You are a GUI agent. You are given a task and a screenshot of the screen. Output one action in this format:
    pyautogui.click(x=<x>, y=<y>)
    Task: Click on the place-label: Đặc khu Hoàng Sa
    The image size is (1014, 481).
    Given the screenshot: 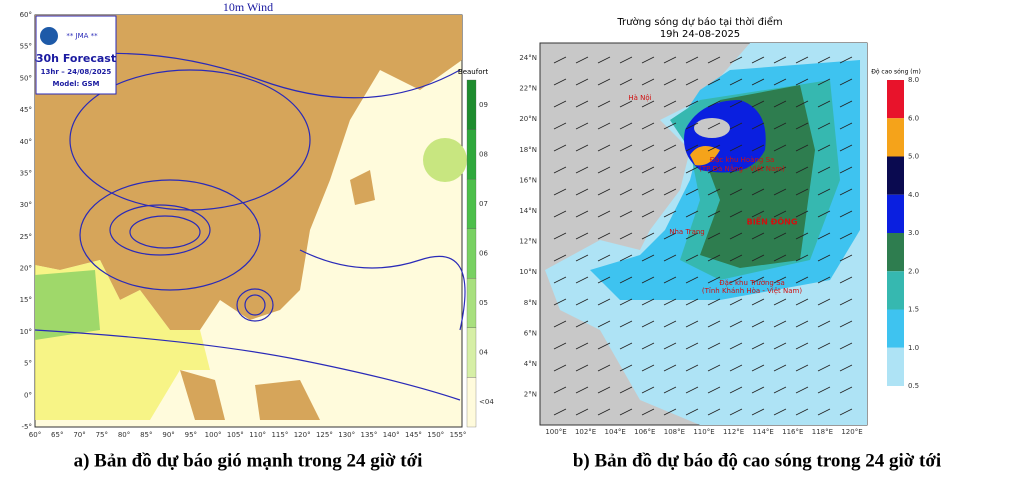 What is the action you would take?
    pyautogui.click(x=742, y=160)
    